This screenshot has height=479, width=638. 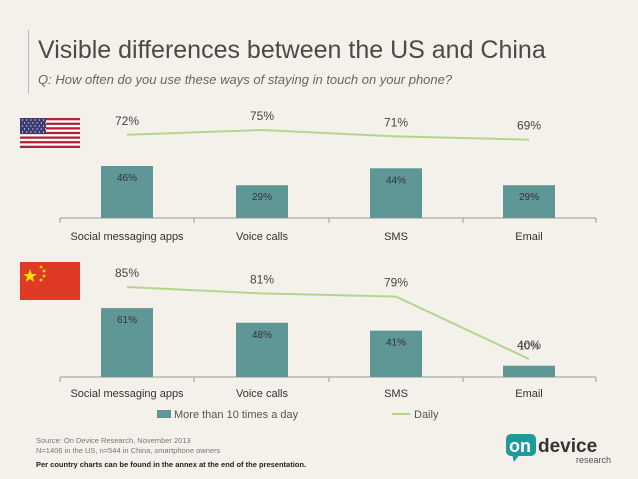 I want to click on legend-line-label: Daily, so click(x=426, y=415).